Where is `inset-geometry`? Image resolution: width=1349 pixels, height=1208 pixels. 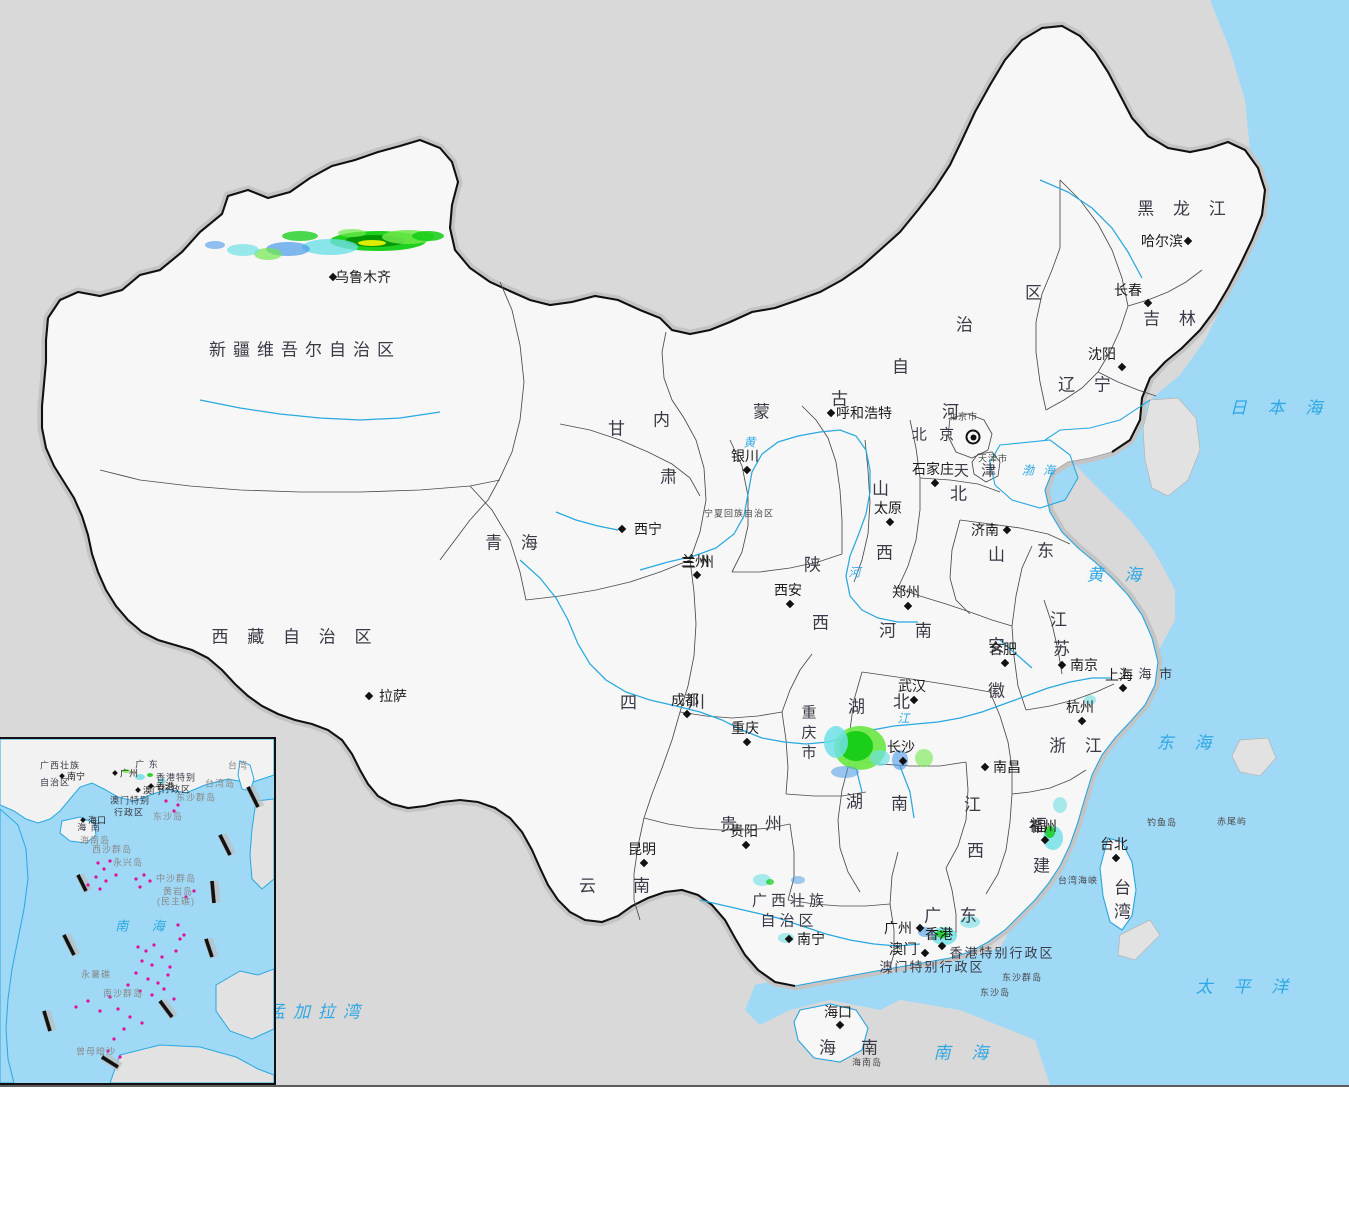
inset-geometry is located at coordinates (137, 911).